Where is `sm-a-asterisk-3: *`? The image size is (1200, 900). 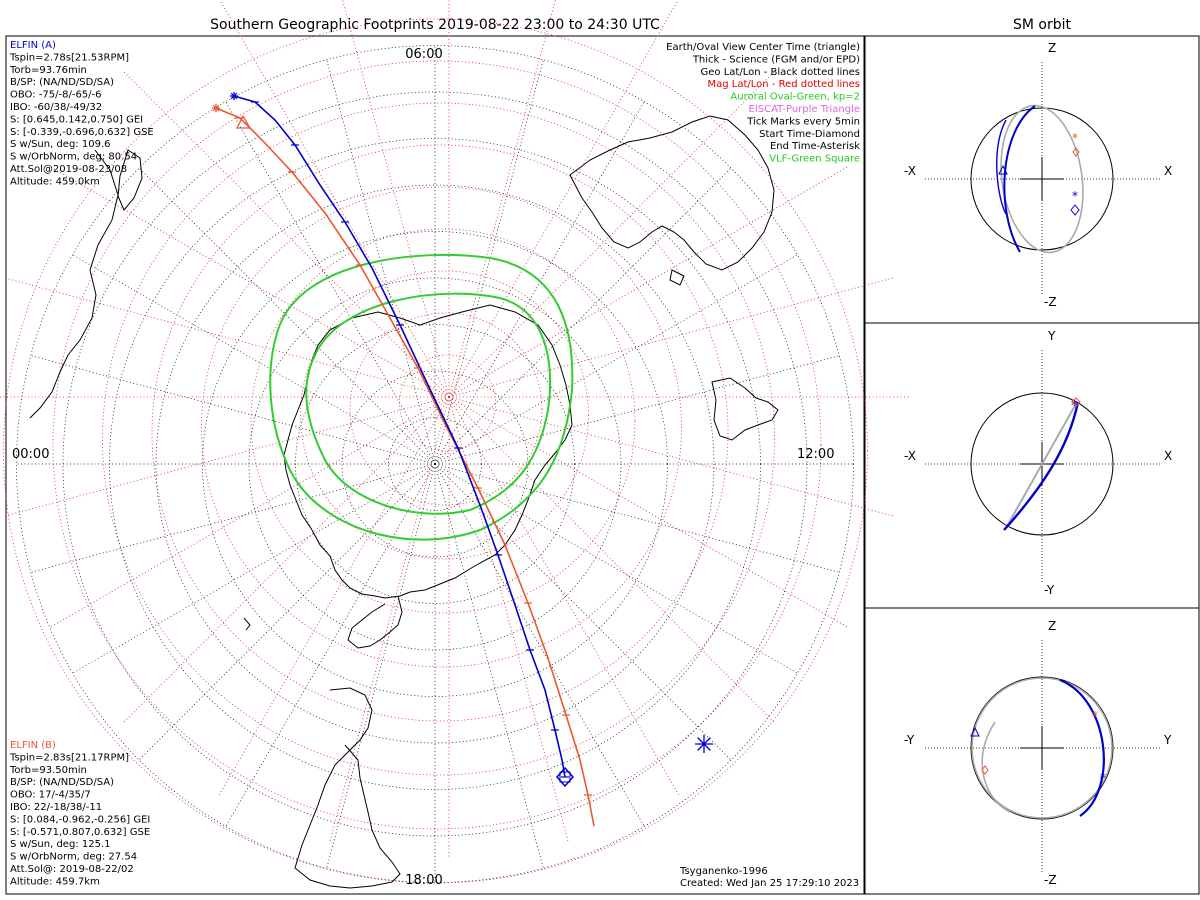 sm-a-asterisk-3: * is located at coordinates (1103, 778).